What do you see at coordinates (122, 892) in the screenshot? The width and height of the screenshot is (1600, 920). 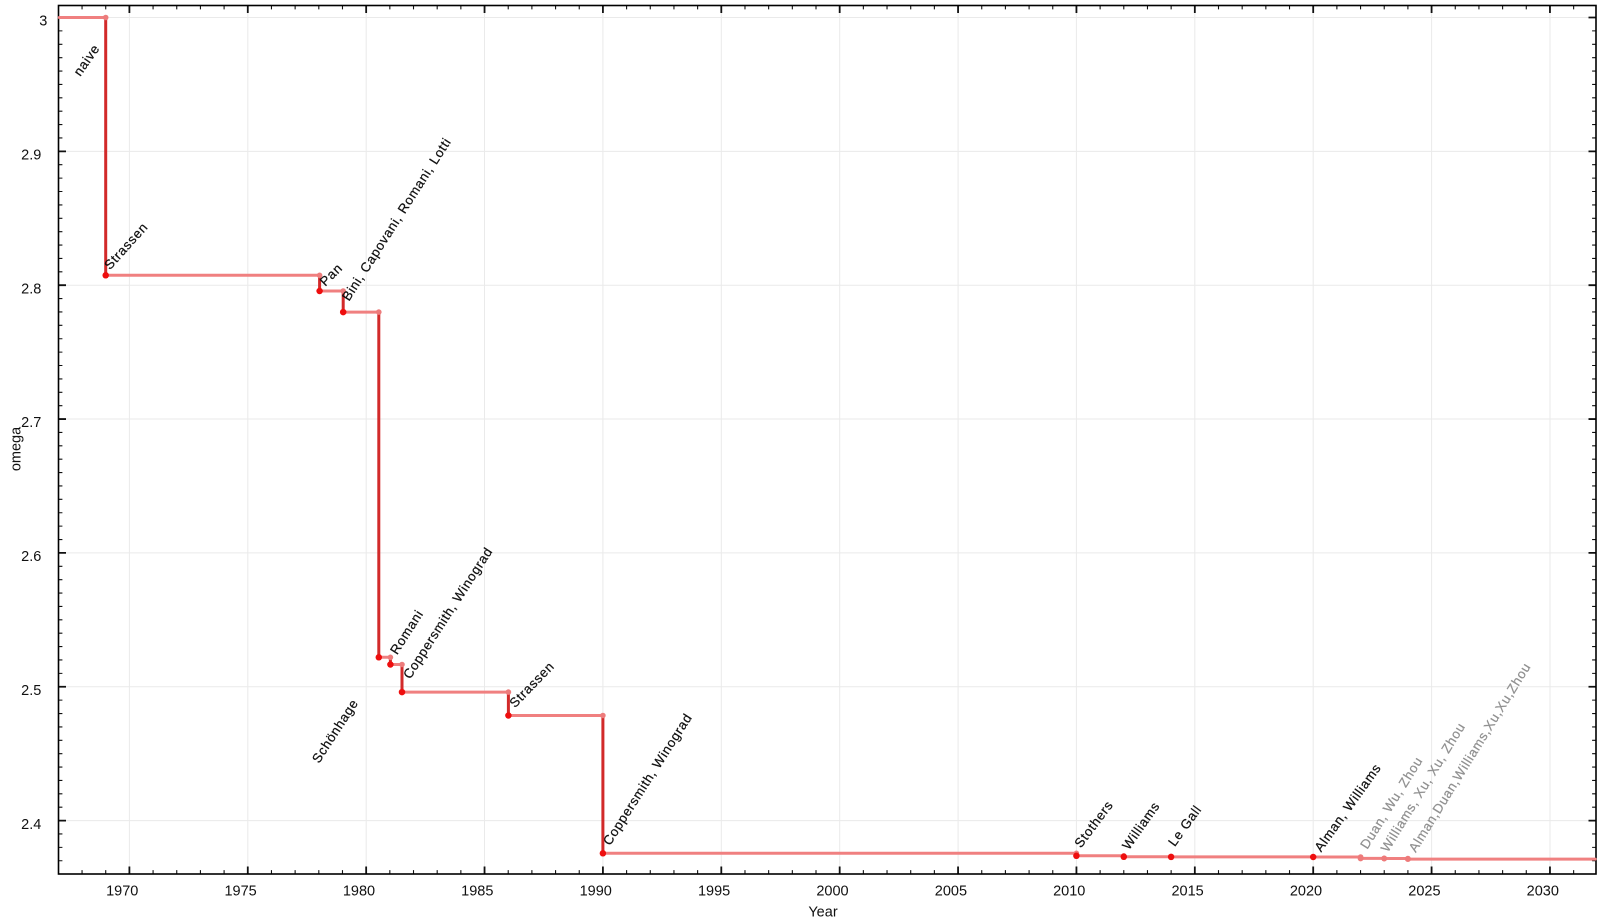 I see `svg-text: 1970` at bounding box center [122, 892].